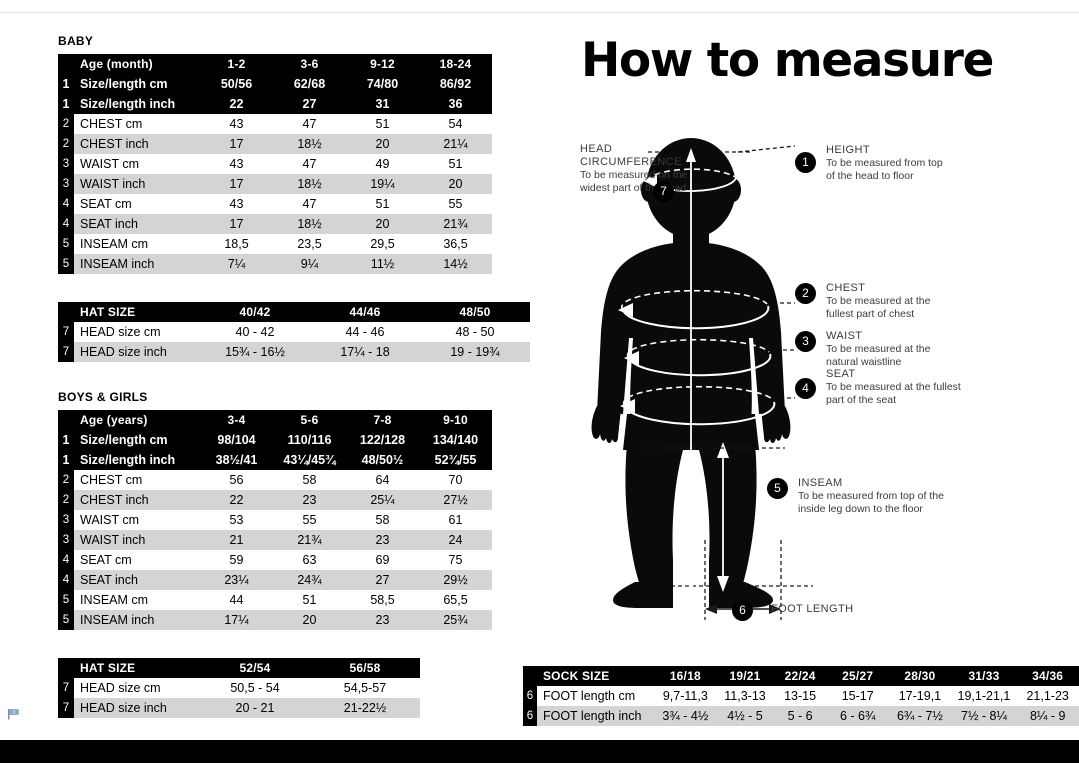  I want to click on row-label-cell: FOOT length cm, so click(595, 696).